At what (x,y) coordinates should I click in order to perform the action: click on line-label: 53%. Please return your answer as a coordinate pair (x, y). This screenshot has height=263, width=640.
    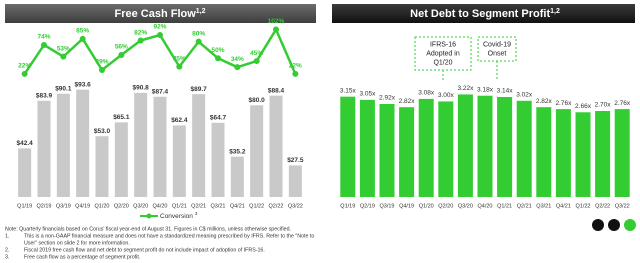
    Looking at the image, I should click on (63, 48).